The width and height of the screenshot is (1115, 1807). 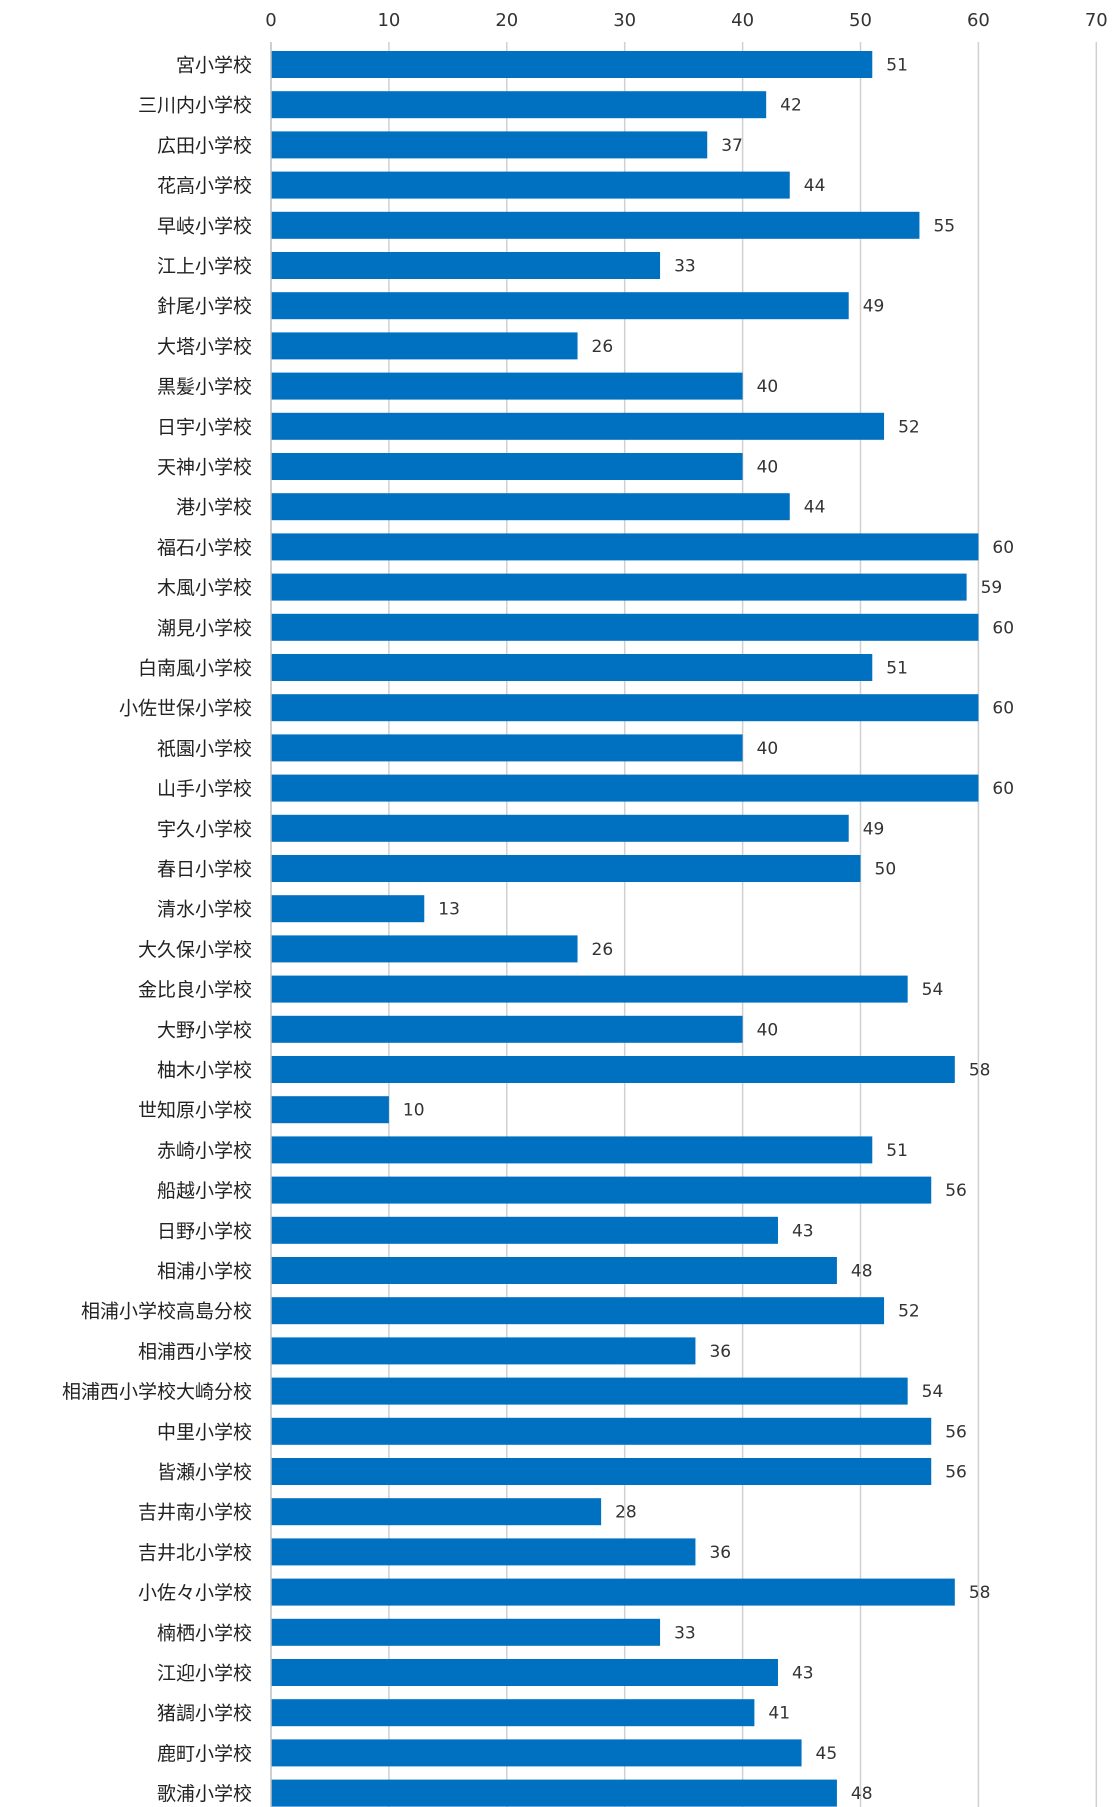 What do you see at coordinates (886, 870) in the screenshot?
I see `data-label: 50` at bounding box center [886, 870].